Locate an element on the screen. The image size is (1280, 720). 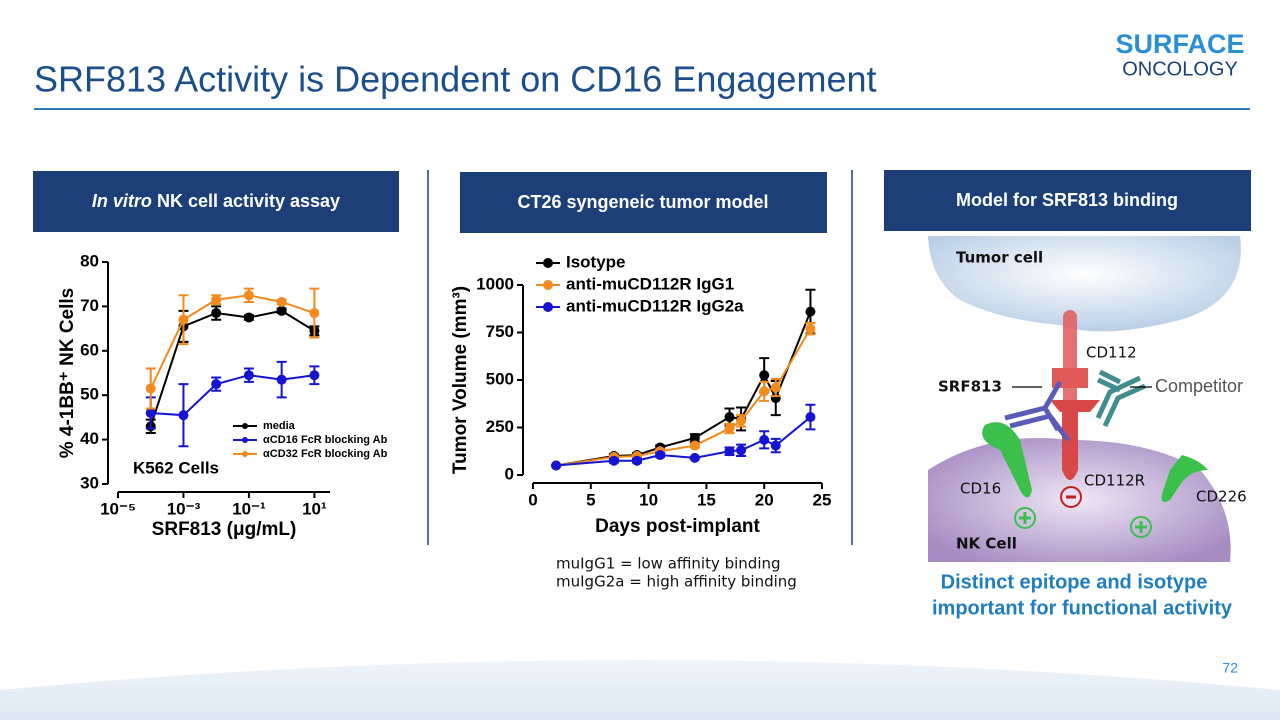
header-italic: In vitro is located at coordinates (122, 201).